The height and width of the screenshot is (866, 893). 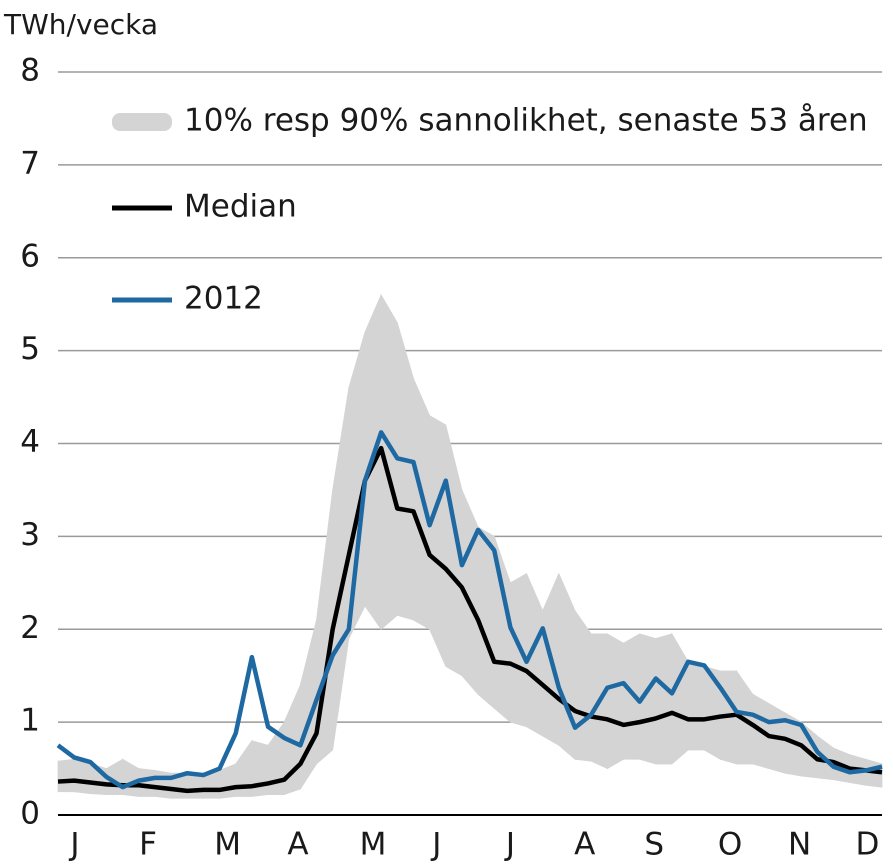 I want to click on x-tick-label: F, so click(x=148, y=845).